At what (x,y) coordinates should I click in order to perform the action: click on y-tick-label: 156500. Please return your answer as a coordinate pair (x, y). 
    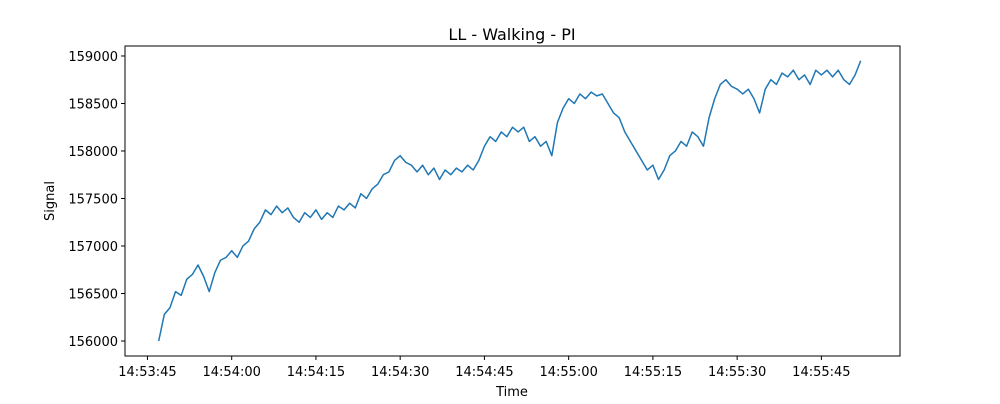
    Looking at the image, I should click on (93, 294).